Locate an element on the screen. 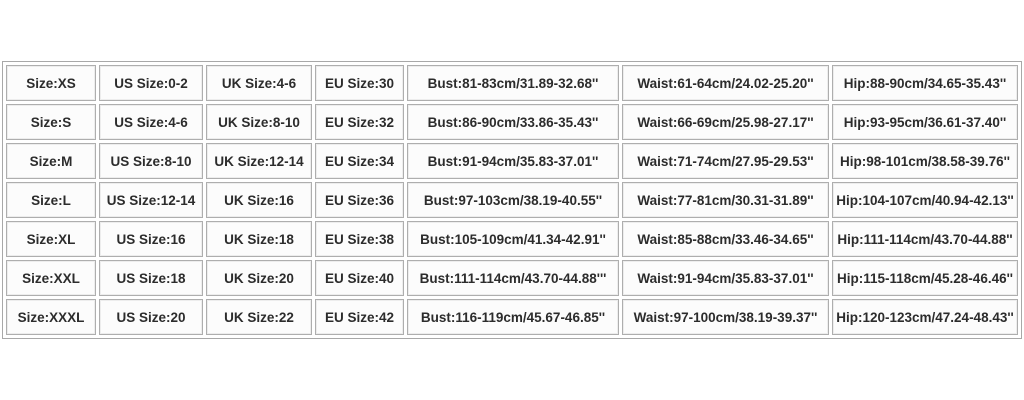 The height and width of the screenshot is (400, 1024). table-cell: US Size:4-6 is located at coordinates (151, 122).